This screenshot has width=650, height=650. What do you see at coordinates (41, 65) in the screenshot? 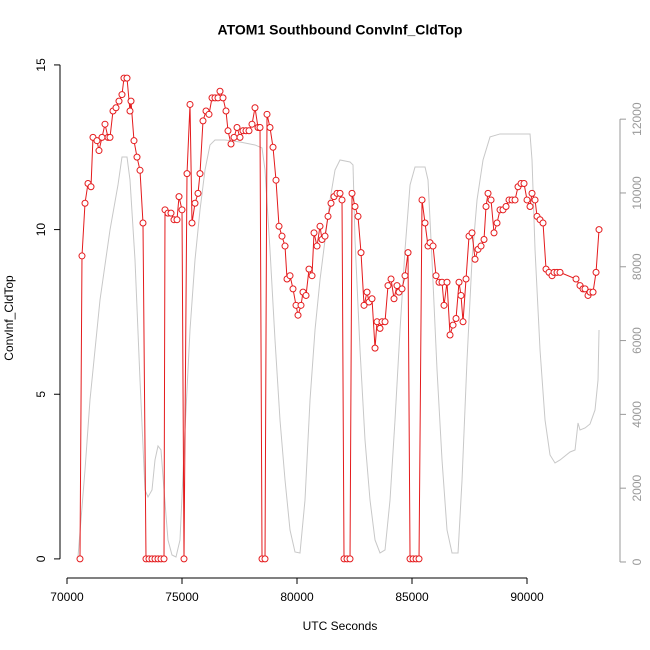
I see `y-tick-label: 15` at bounding box center [41, 65].